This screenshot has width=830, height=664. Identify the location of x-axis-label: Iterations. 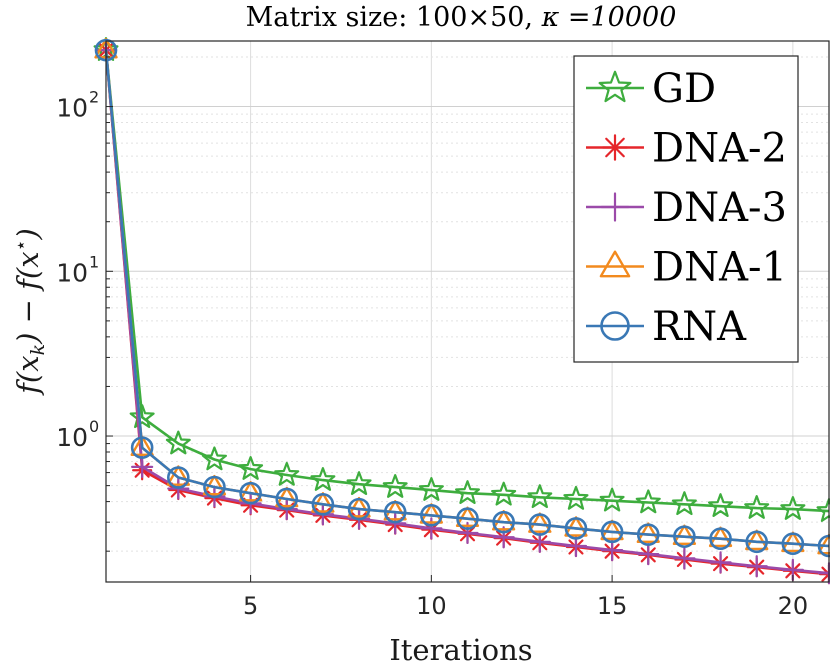
(460, 648).